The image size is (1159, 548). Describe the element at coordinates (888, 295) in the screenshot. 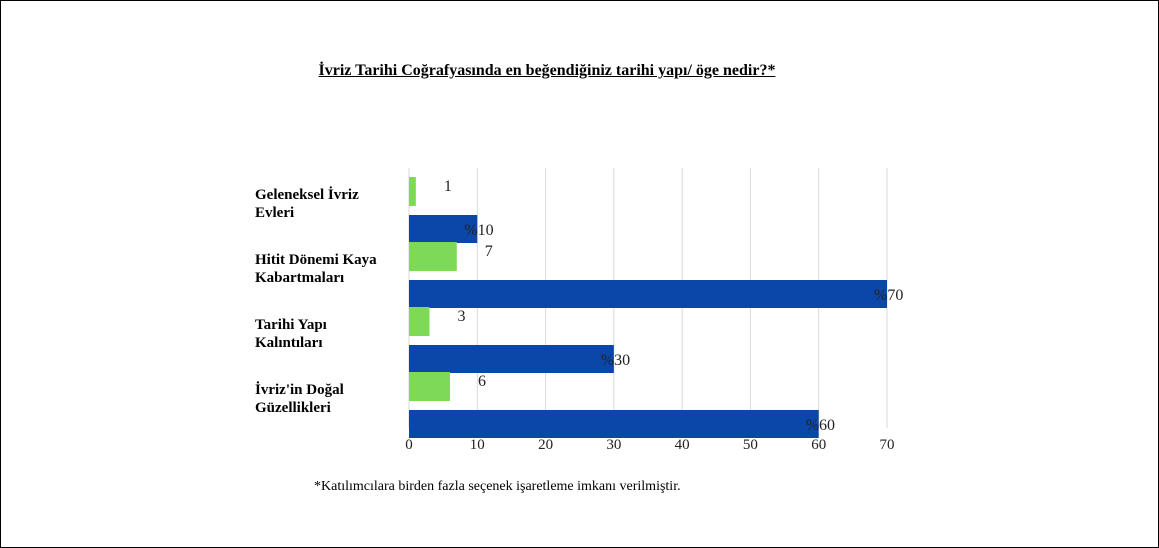

I see `data-label-percent: %70` at that location.